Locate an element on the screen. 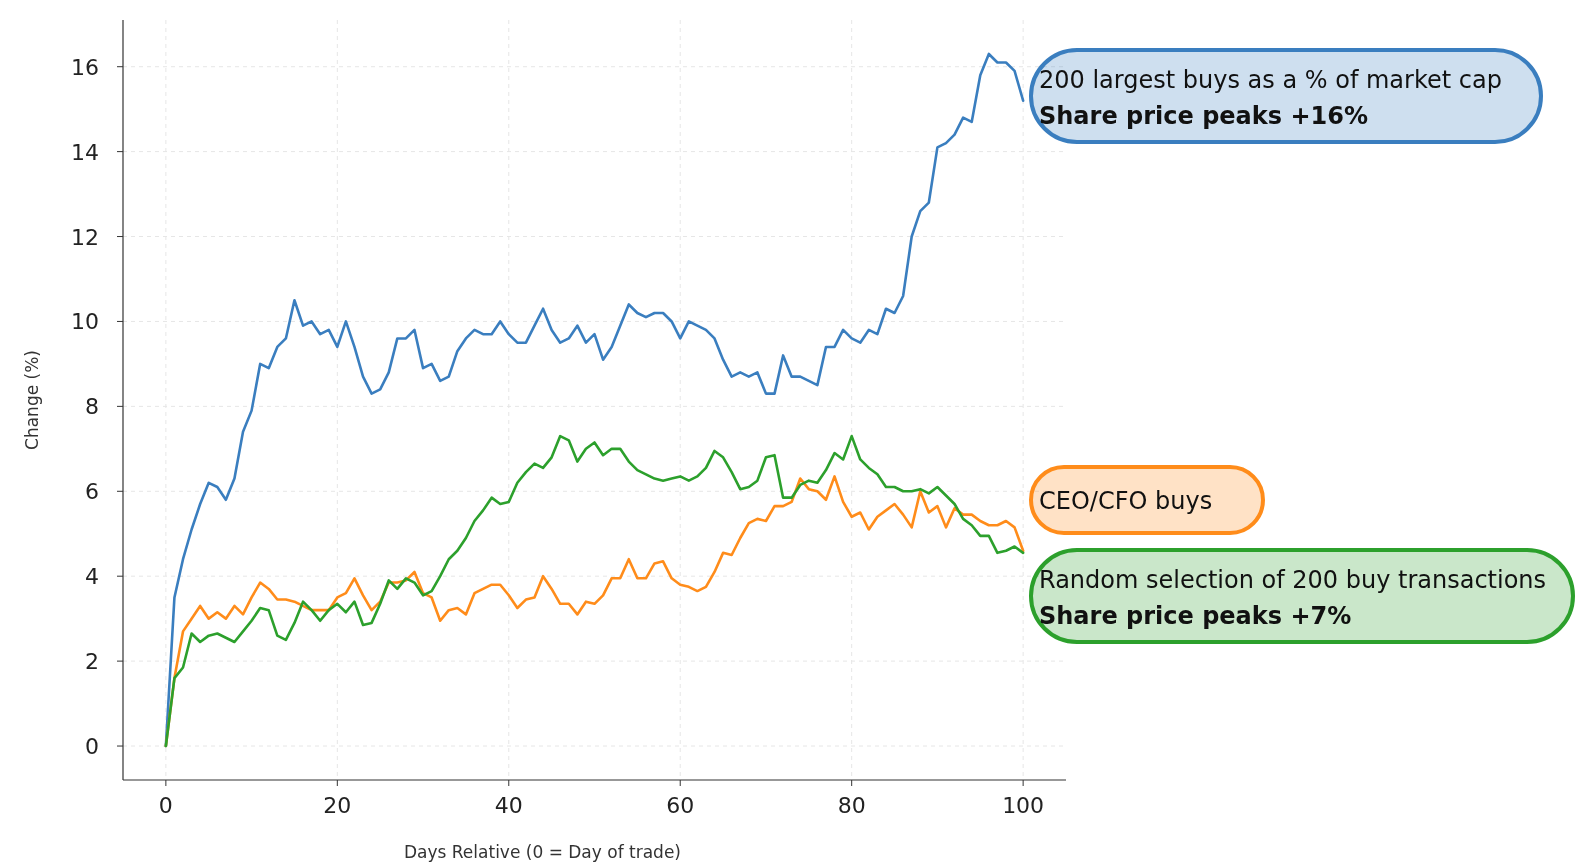  y-tick-label: 14 is located at coordinates (85, 152).